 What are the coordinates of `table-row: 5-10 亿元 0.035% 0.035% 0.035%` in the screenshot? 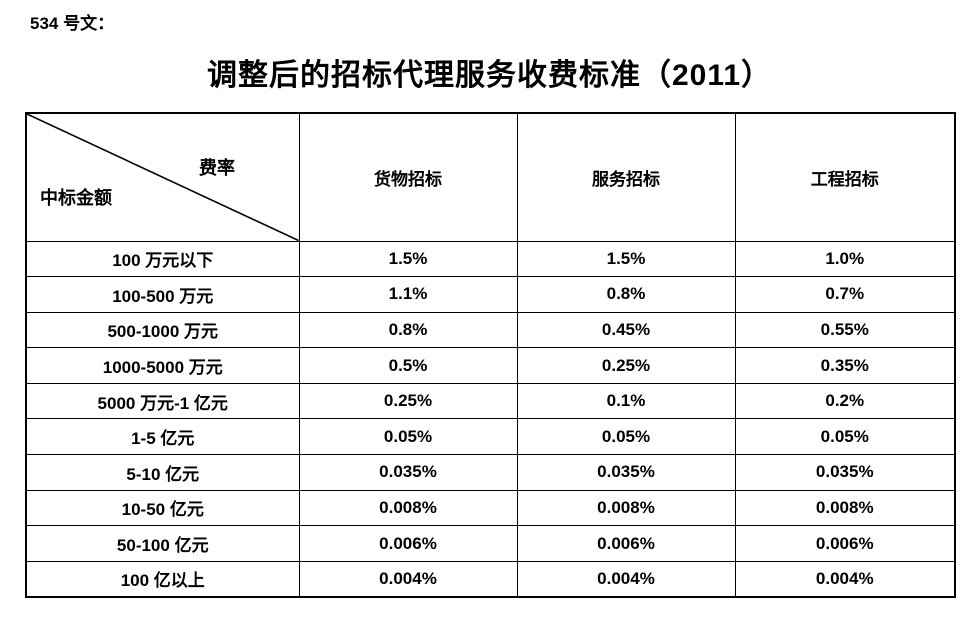 It's located at (490, 472).